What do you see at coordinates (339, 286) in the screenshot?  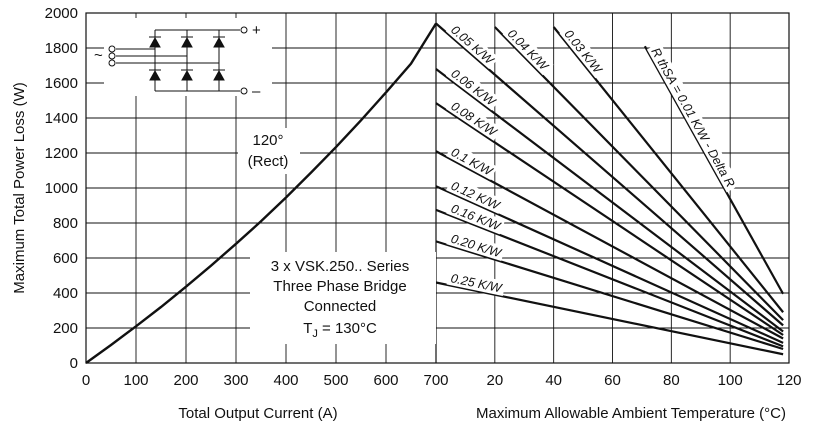 I see `topology-label: Three Phase Bridge` at bounding box center [339, 286].